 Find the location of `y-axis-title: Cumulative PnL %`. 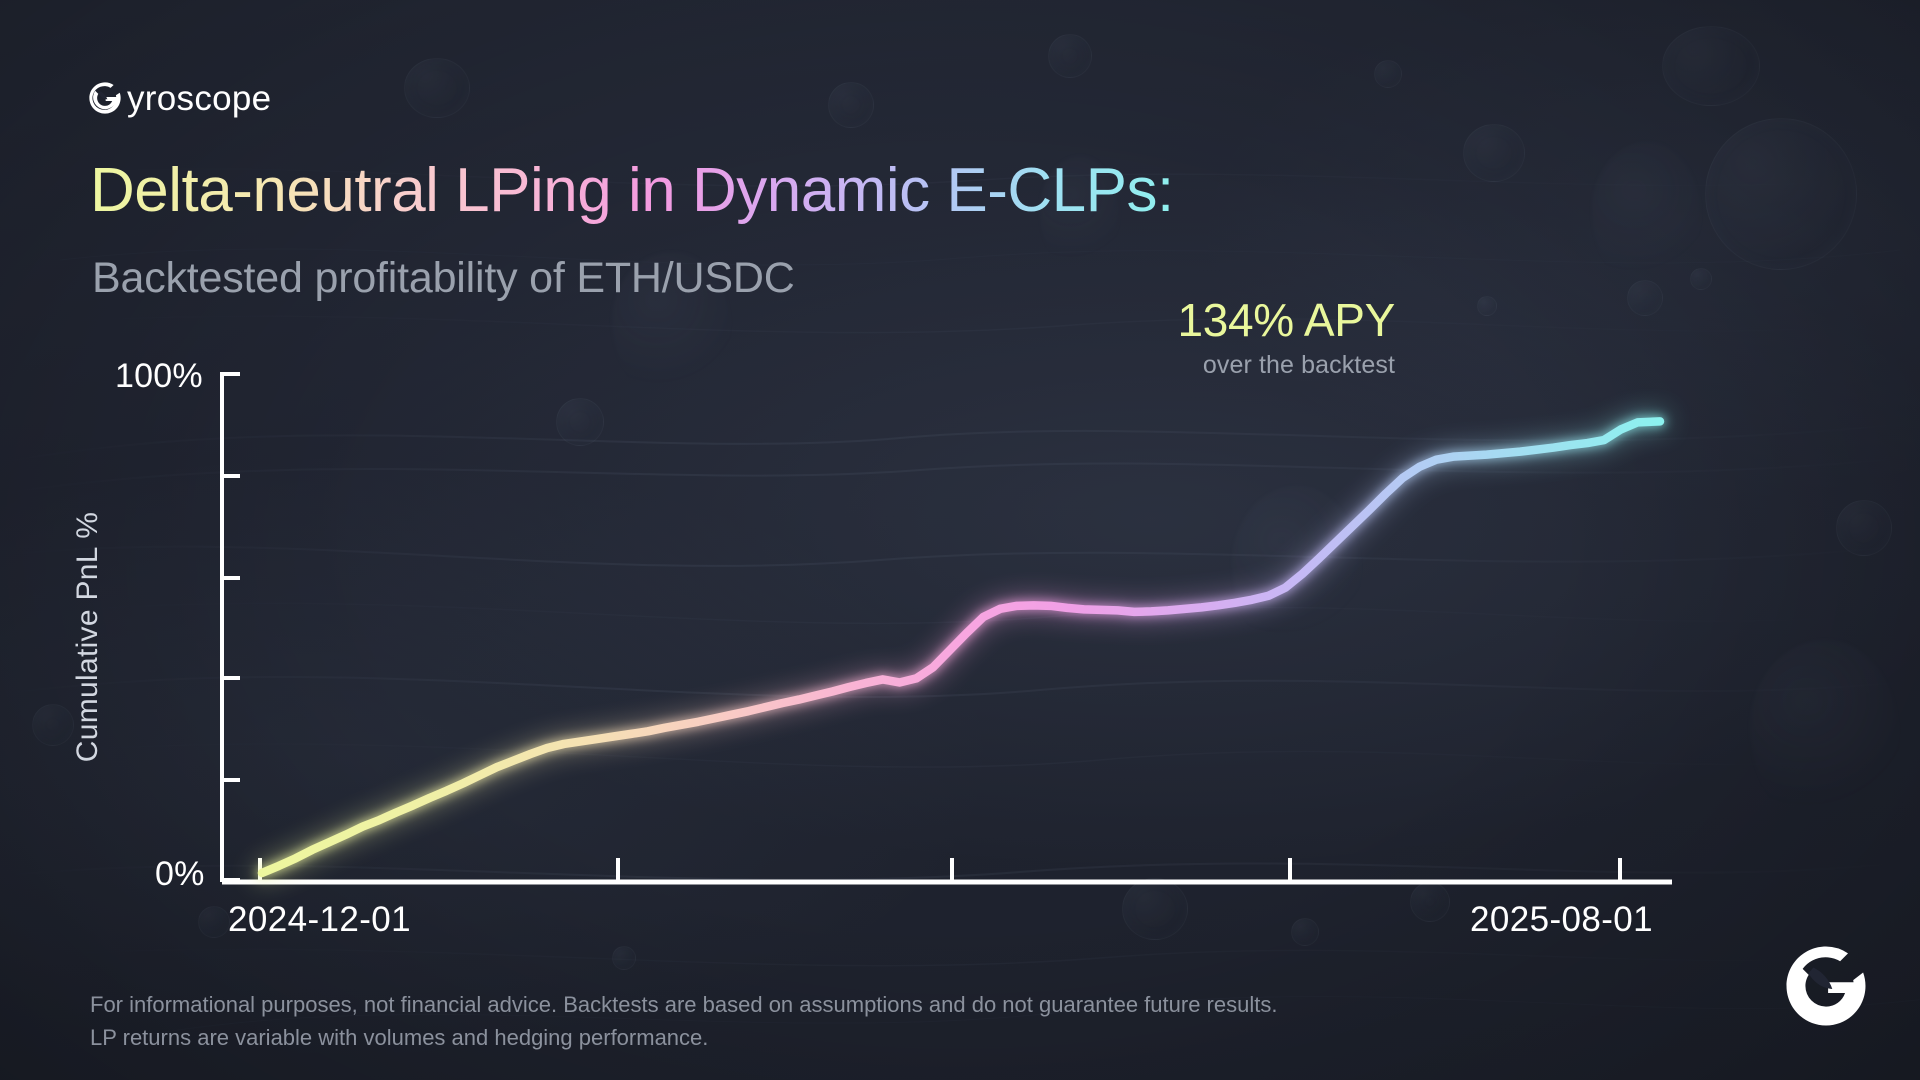

y-axis-title: Cumulative PnL % is located at coordinates (87, 637).